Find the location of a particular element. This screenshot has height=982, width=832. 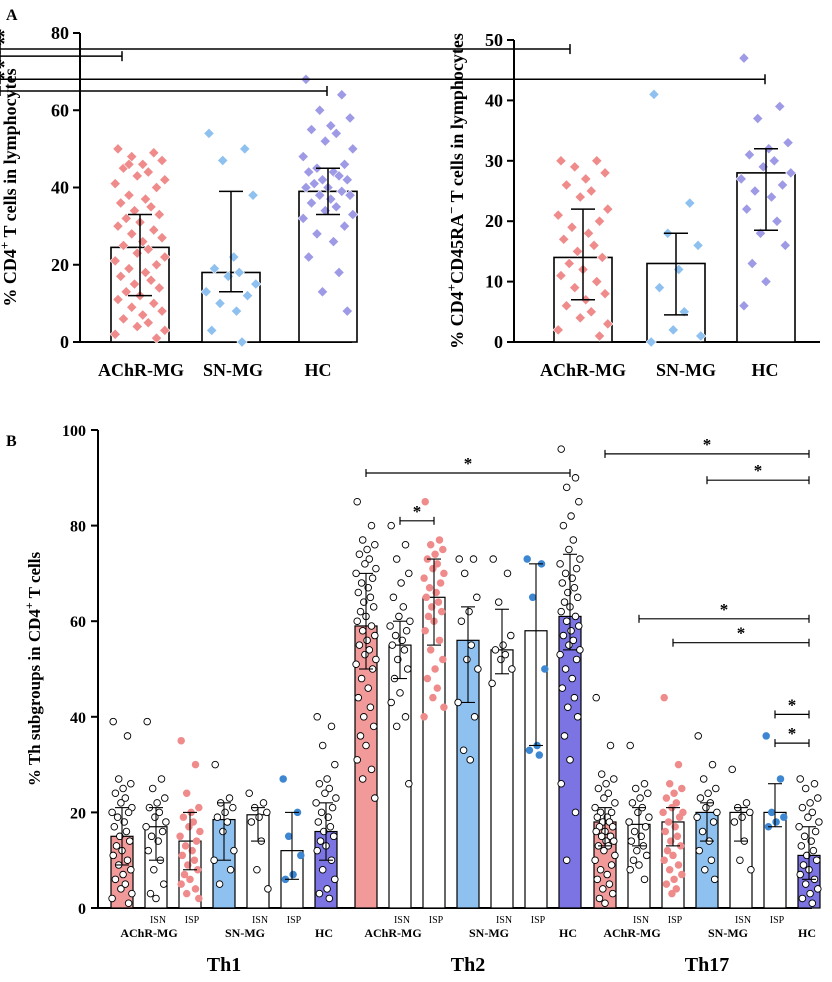

y-tick-label: 30 is located at coordinates (494, 161).